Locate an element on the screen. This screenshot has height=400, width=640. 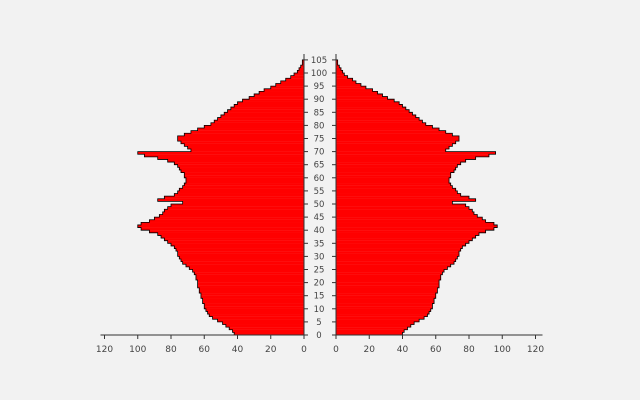
age-label-0: 0 is located at coordinates (318, 336).